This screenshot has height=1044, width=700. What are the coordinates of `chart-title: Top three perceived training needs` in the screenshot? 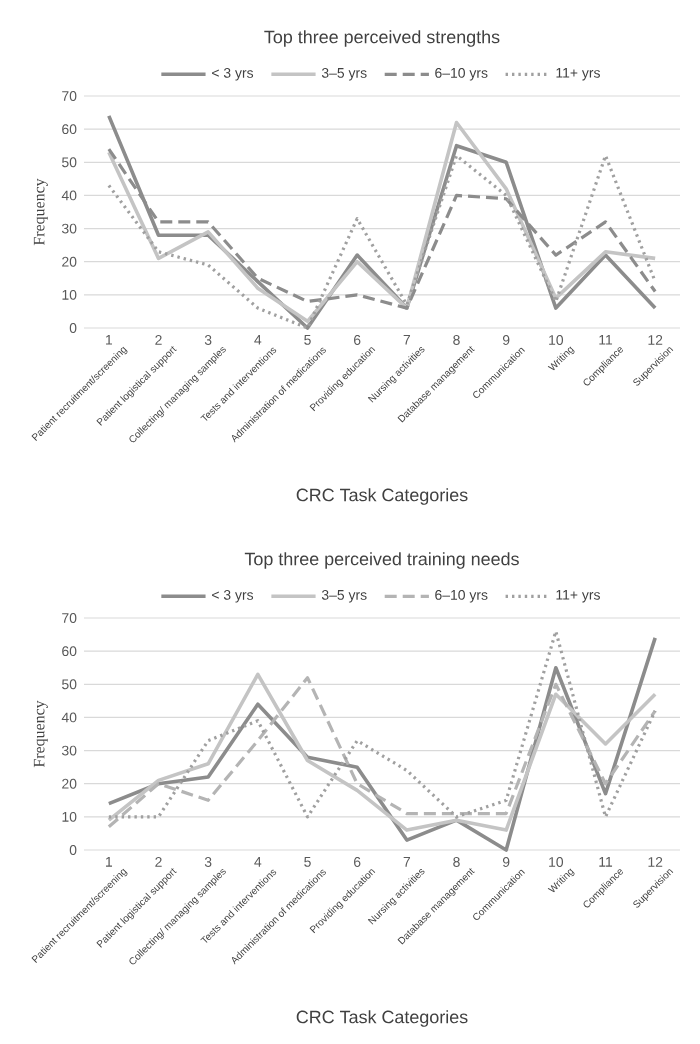 It's located at (381, 560).